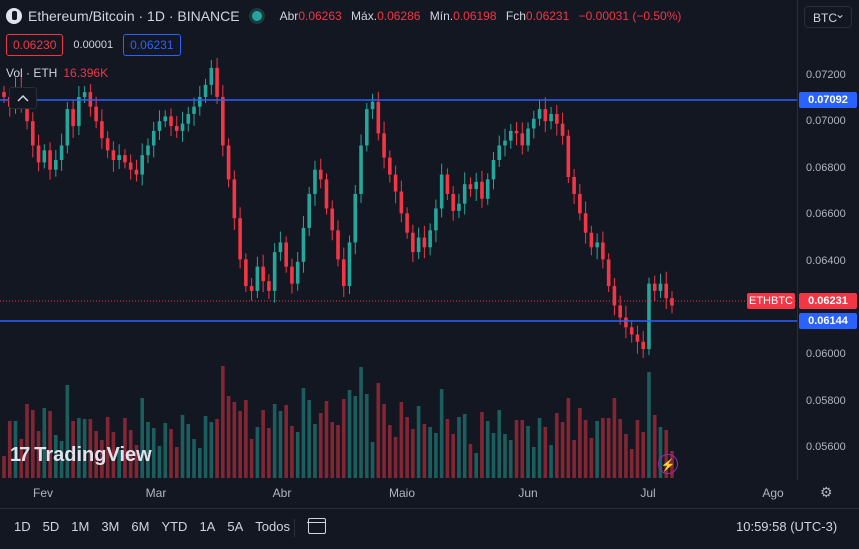 The image size is (859, 549). I want to click on range-1m-button: 1M, so click(80, 526).